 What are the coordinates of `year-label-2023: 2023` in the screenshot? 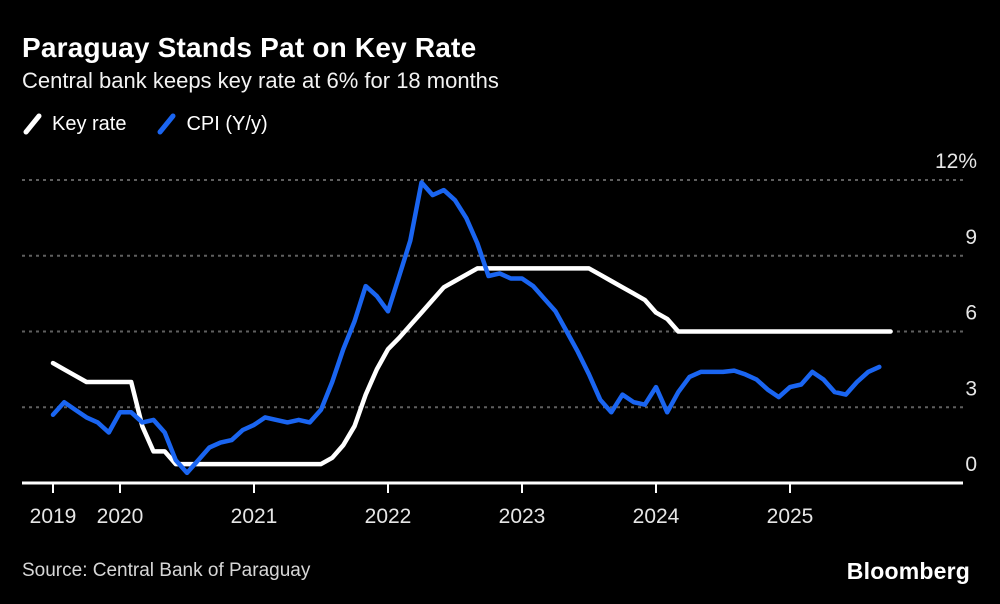 It's located at (522, 516).